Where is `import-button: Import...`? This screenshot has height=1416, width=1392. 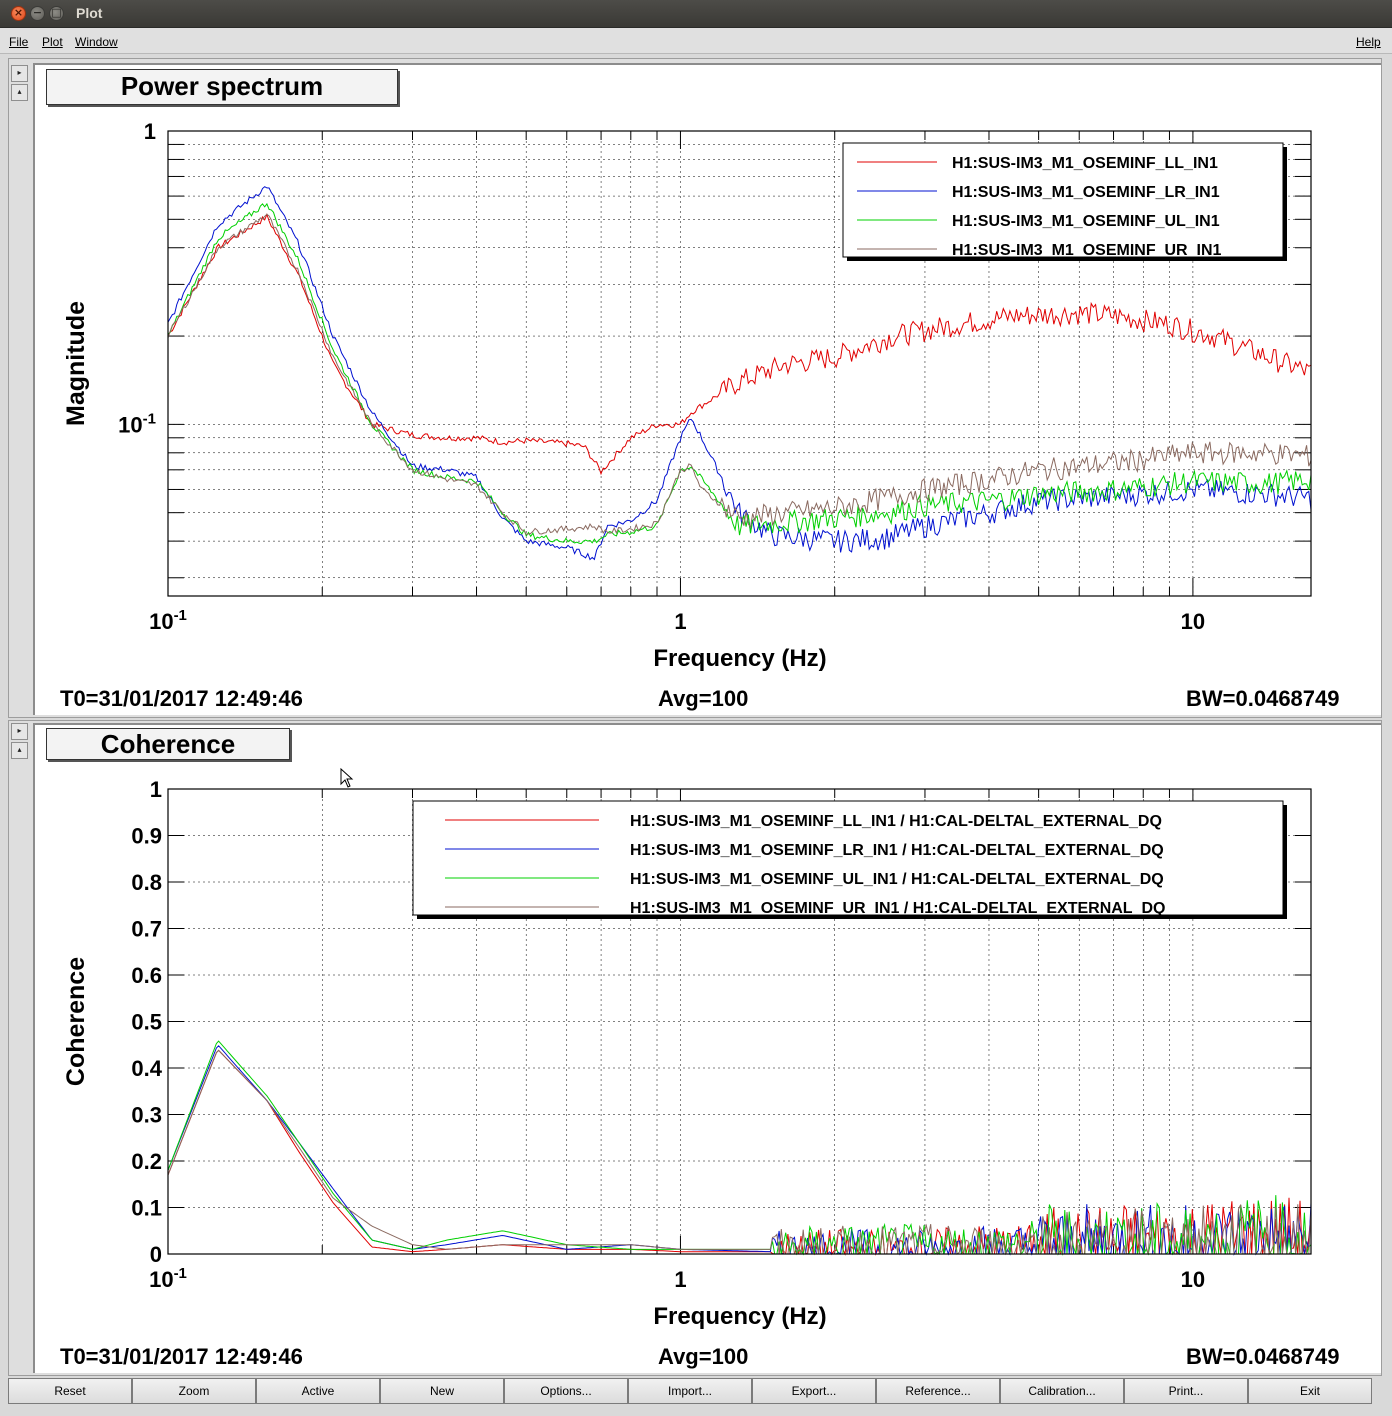
import-button: Import... is located at coordinates (690, 1391).